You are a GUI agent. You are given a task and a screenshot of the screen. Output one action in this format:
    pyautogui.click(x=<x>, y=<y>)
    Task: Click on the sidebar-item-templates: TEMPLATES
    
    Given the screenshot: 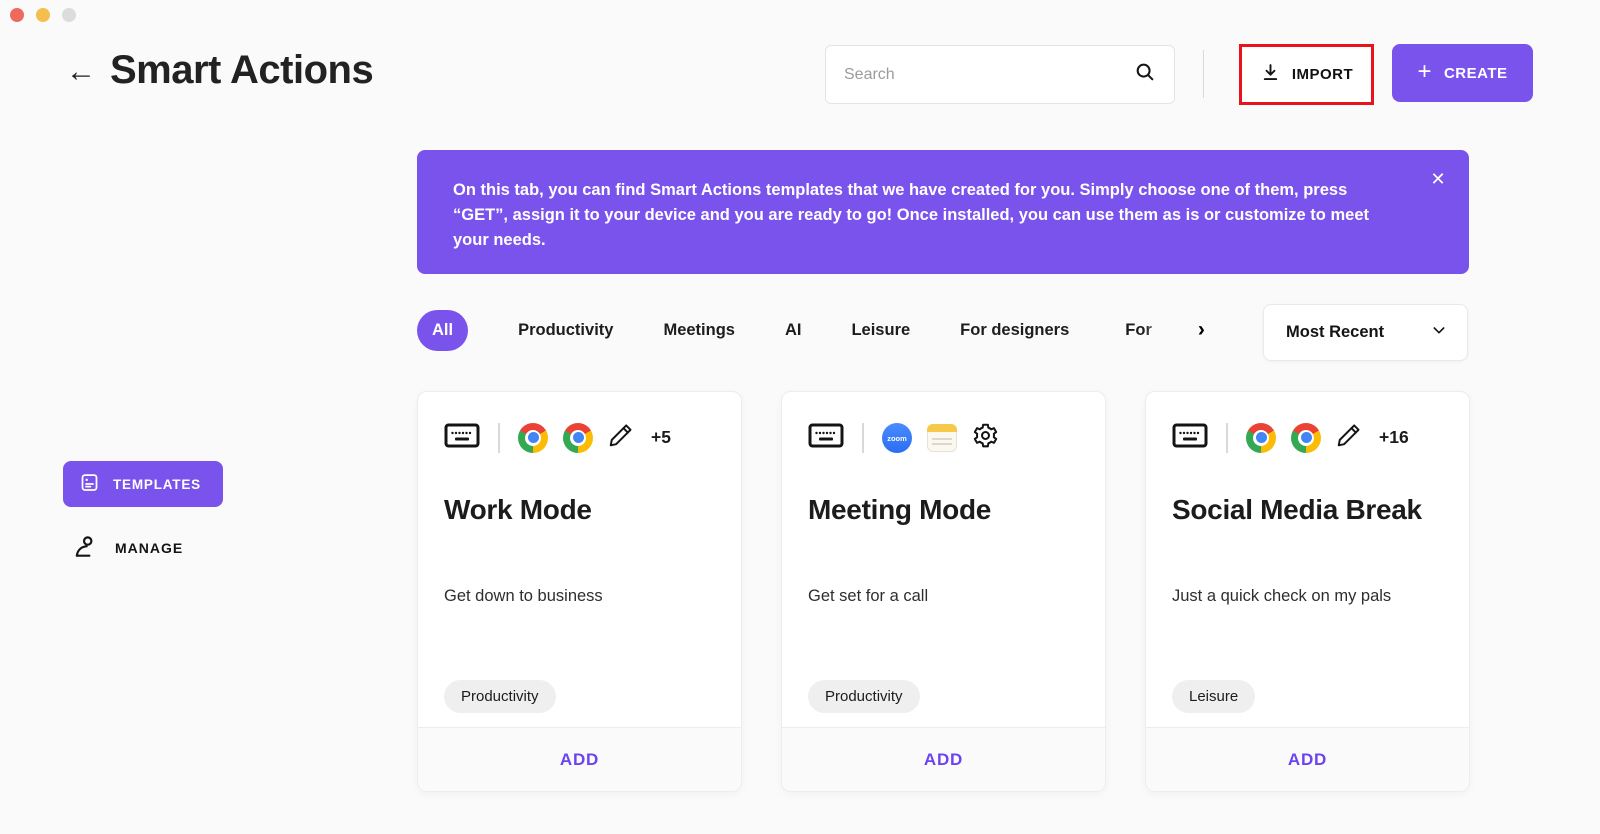 What is the action you would take?
    pyautogui.click(x=143, y=484)
    